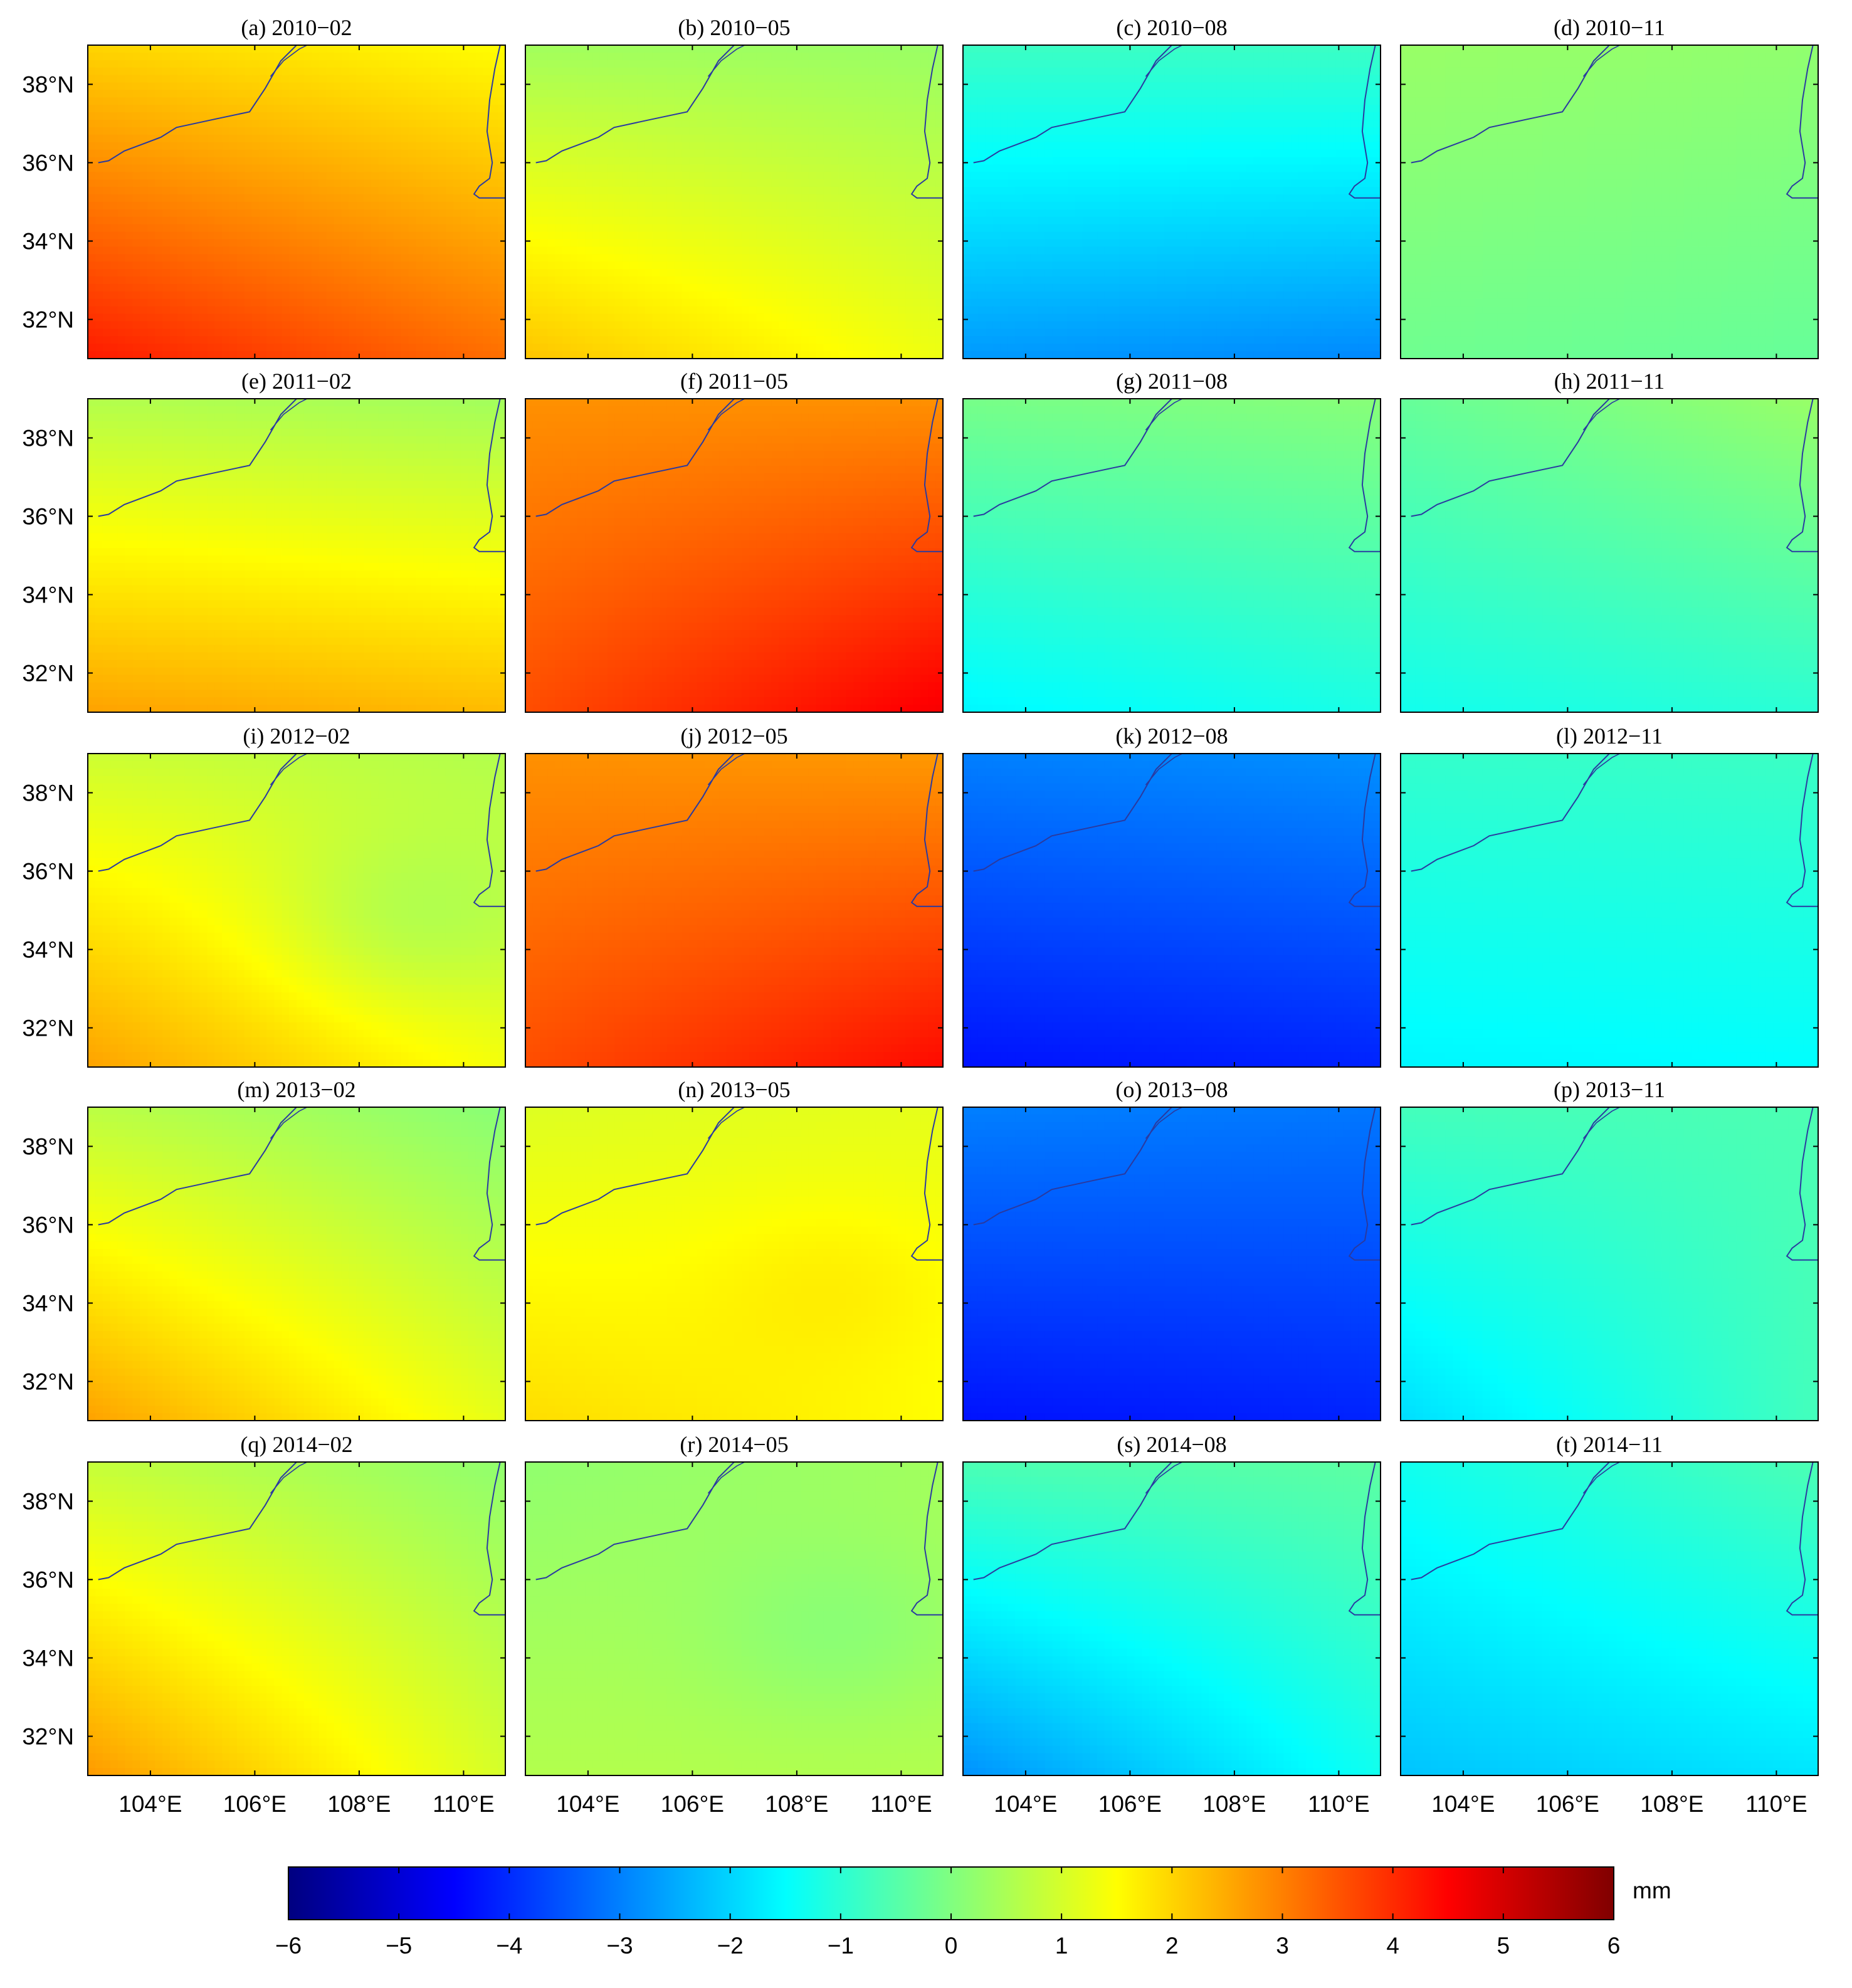 The height and width of the screenshot is (1988, 1852). I want to click on map-panel: (a) 2010−02 38°N 36°N 34°N 32°N, so click(264, 187).